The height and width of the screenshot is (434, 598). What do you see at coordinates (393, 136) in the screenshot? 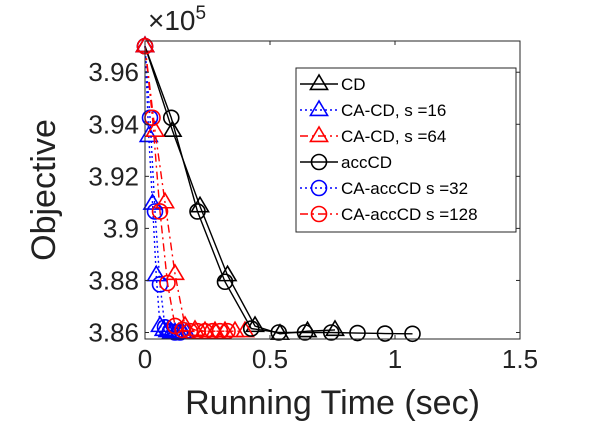
I see `legend-label: CA-CD, s =64` at bounding box center [393, 136].